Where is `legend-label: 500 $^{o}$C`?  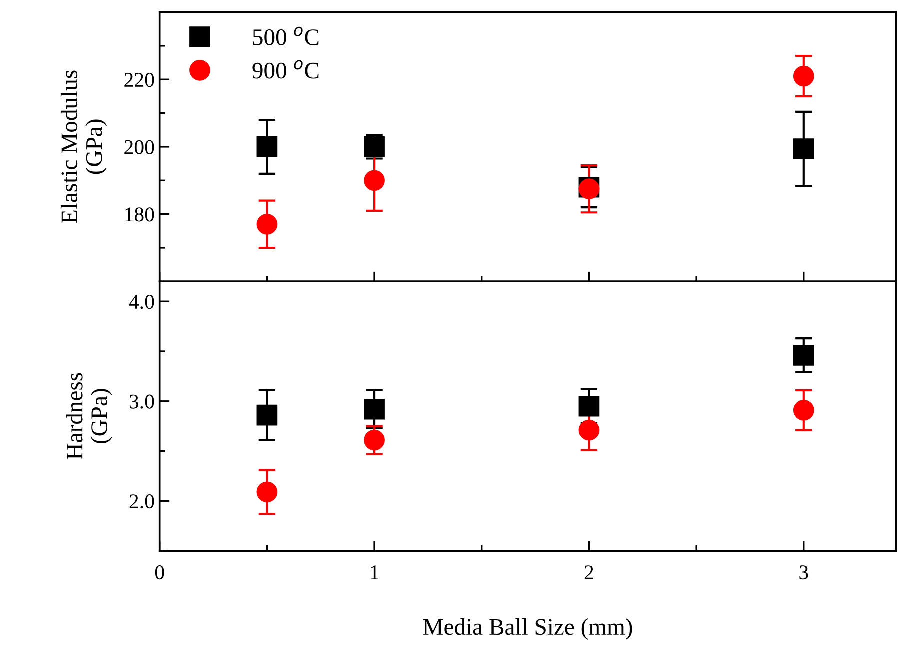 legend-label: 500 $^{o}$C is located at coordinates (286, 36).